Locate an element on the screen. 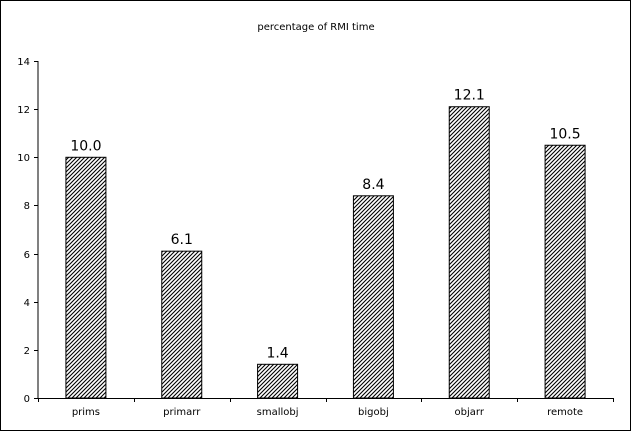  y-tick-label: 14 is located at coordinates (23, 62).